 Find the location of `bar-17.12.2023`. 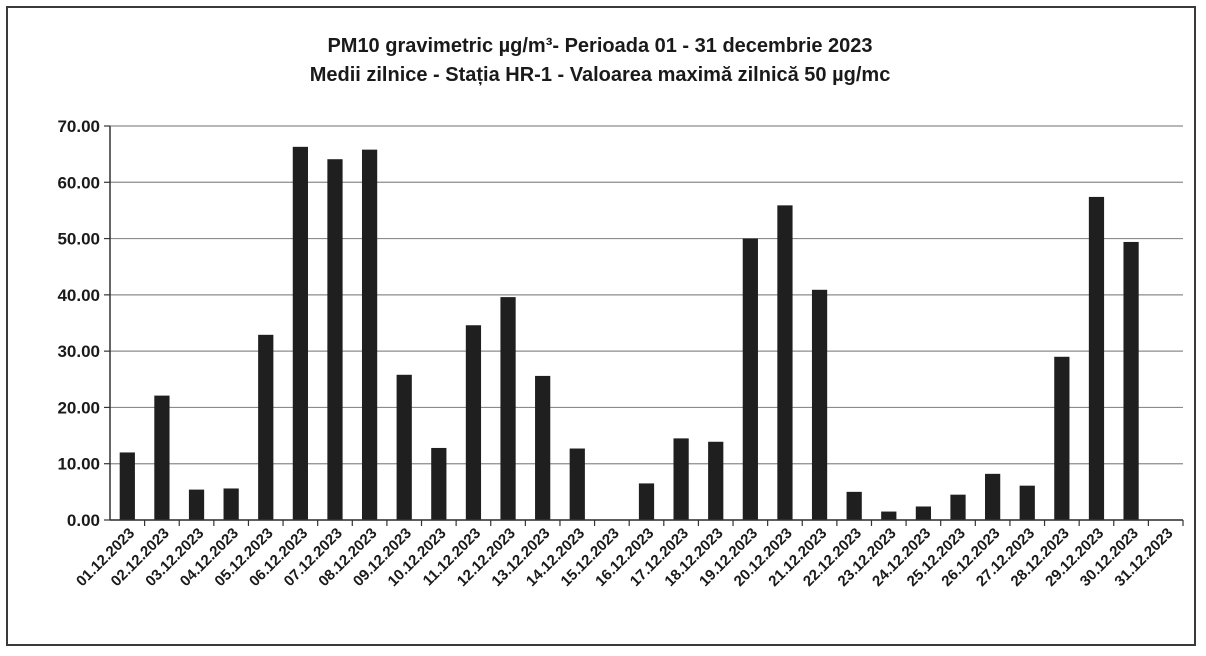

bar-17.12.2023 is located at coordinates (681, 479).